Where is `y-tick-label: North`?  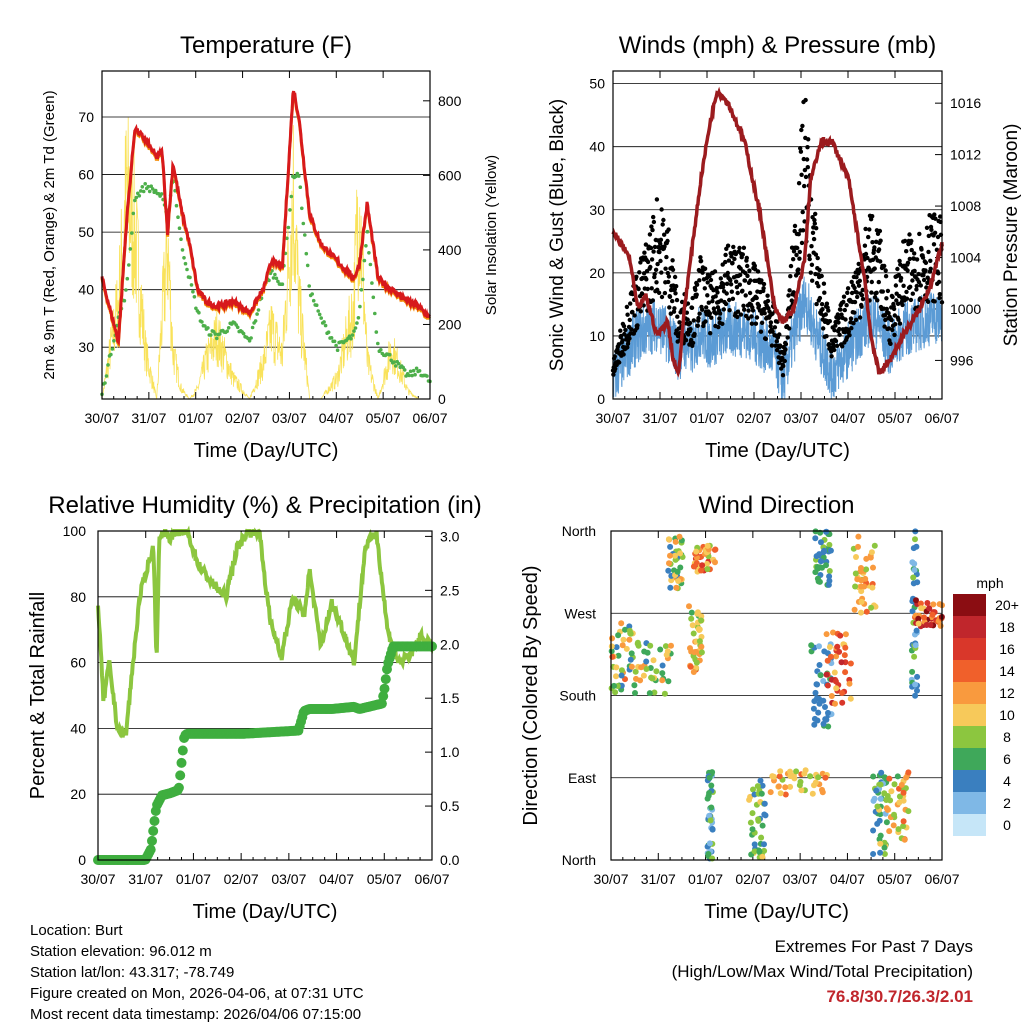
y-tick-label: North is located at coordinates (579, 860).